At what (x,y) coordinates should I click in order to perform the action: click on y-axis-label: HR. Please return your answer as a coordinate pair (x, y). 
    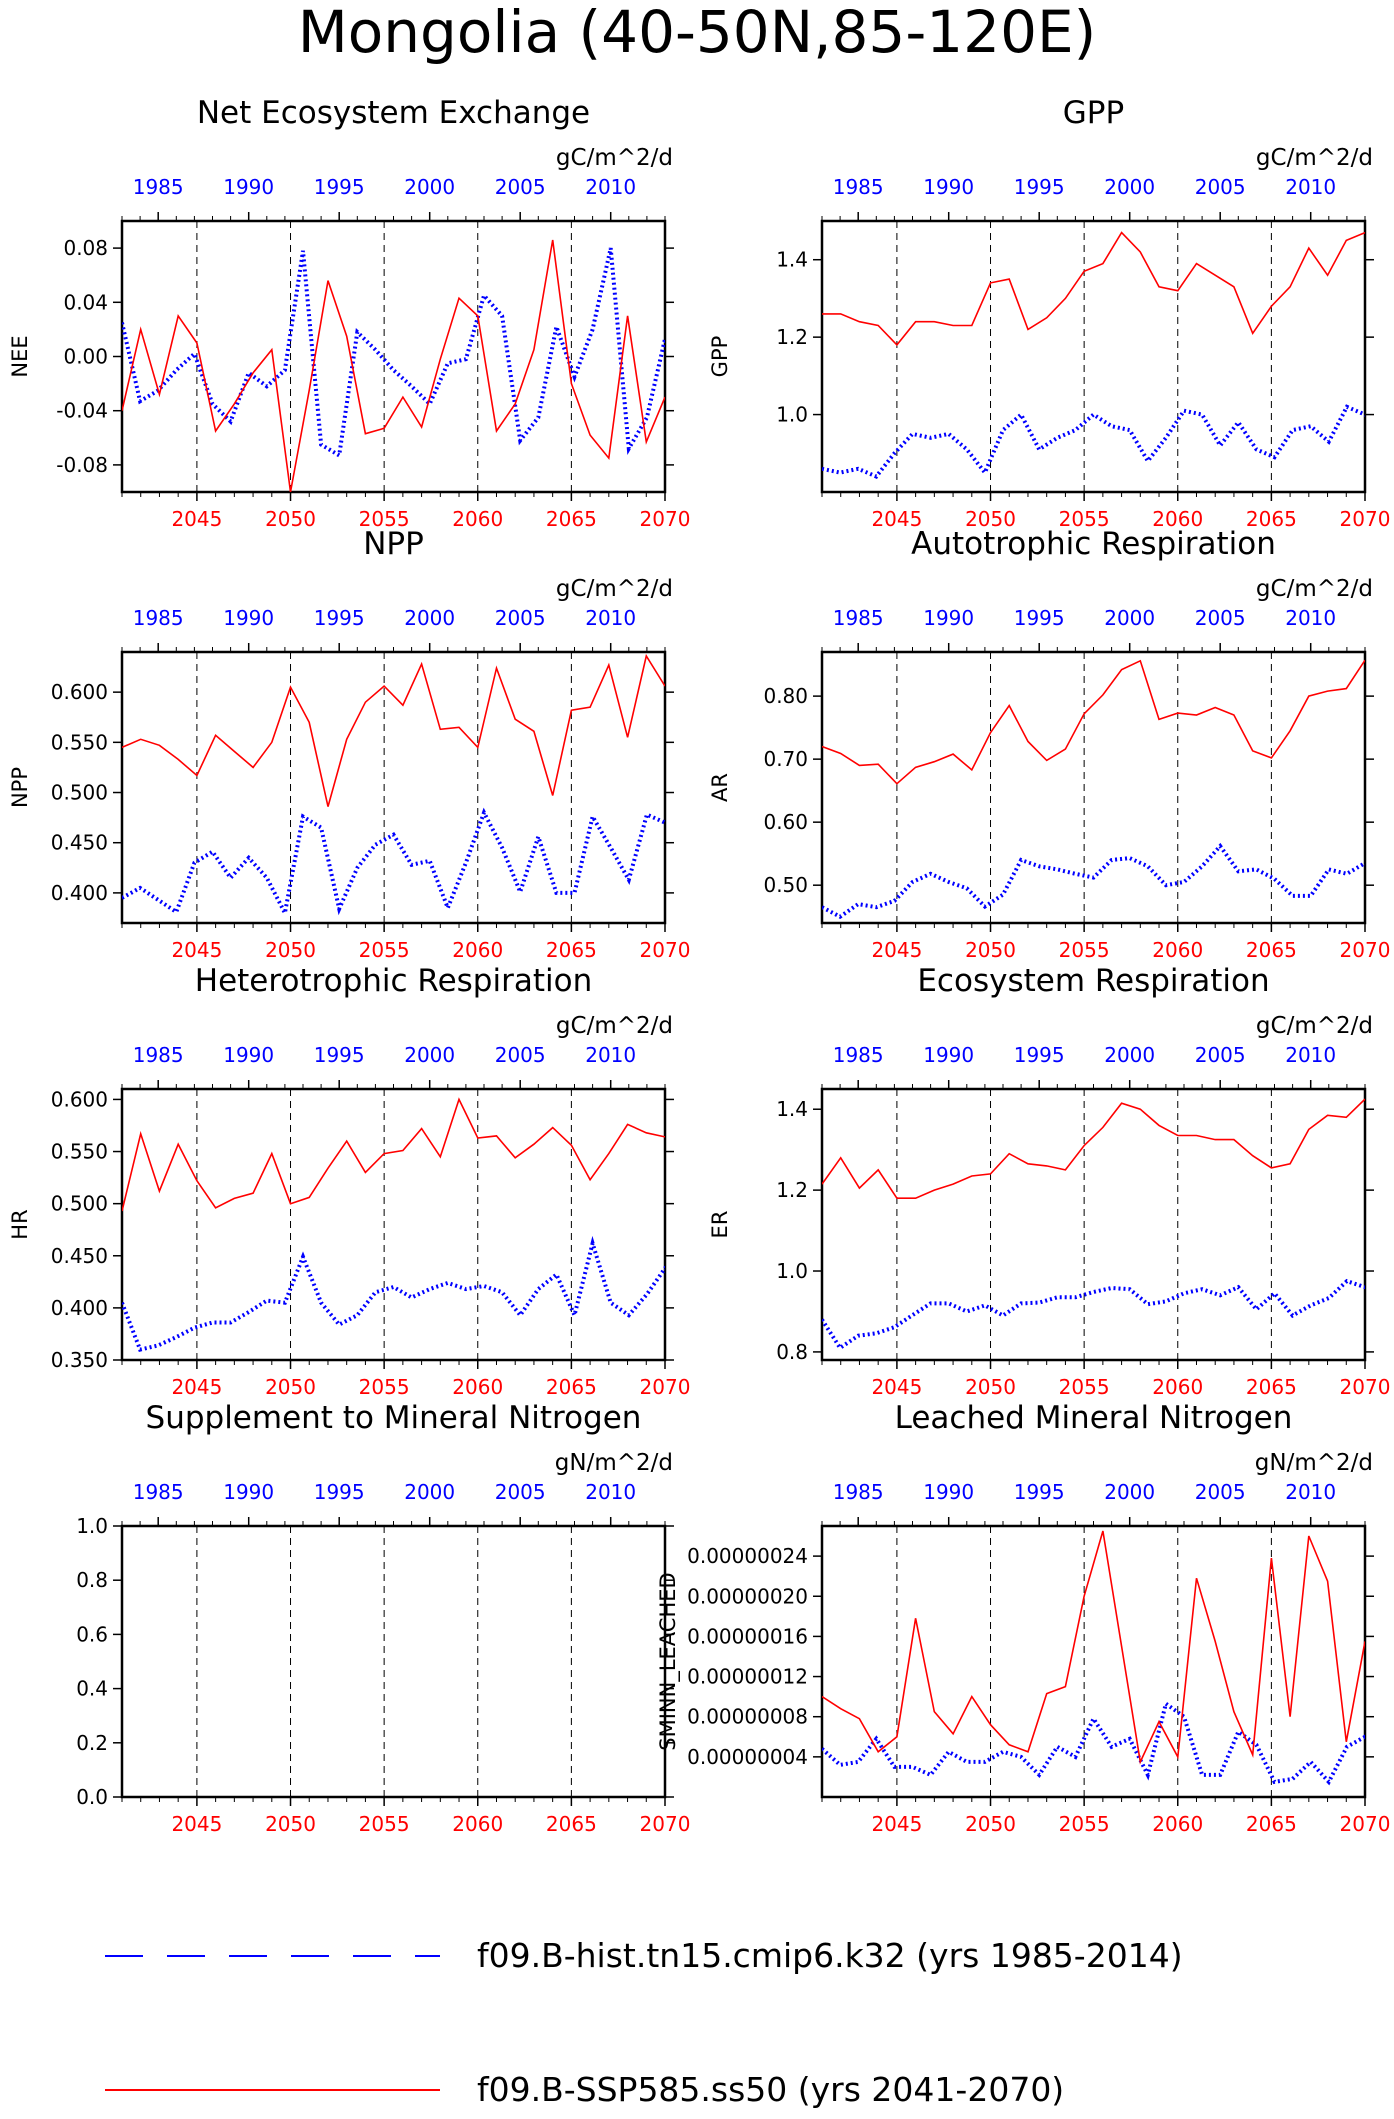
    Looking at the image, I should click on (20, 1224).